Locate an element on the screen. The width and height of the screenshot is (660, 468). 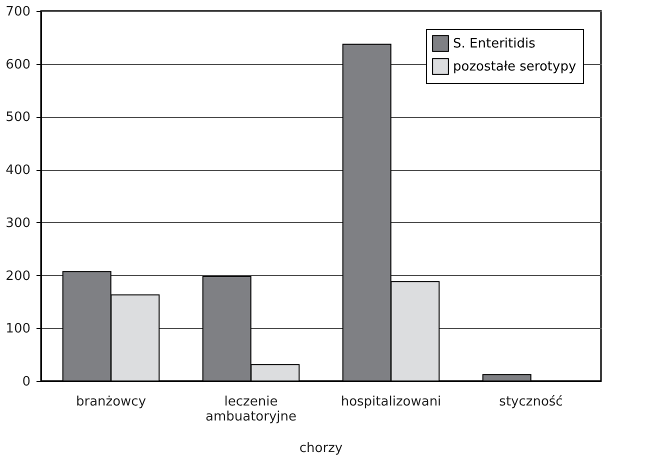
x-tick-label: hospitalizowani is located at coordinates (391, 402).